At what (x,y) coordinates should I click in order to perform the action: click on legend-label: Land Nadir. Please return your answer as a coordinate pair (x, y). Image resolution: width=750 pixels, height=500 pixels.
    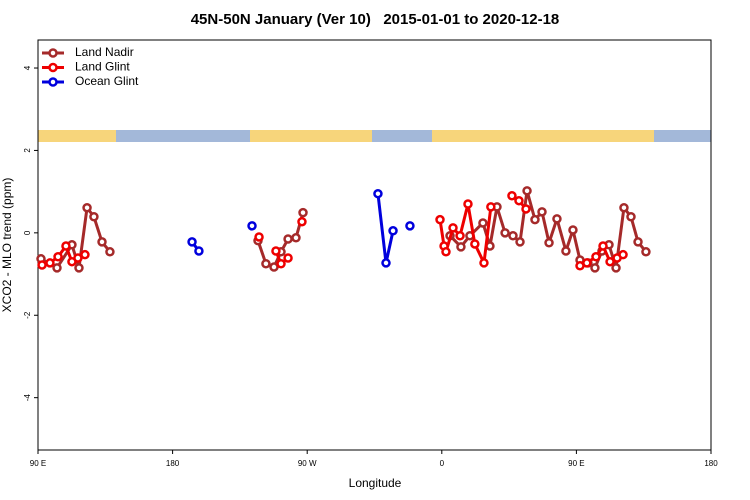
    Looking at the image, I should click on (104, 52).